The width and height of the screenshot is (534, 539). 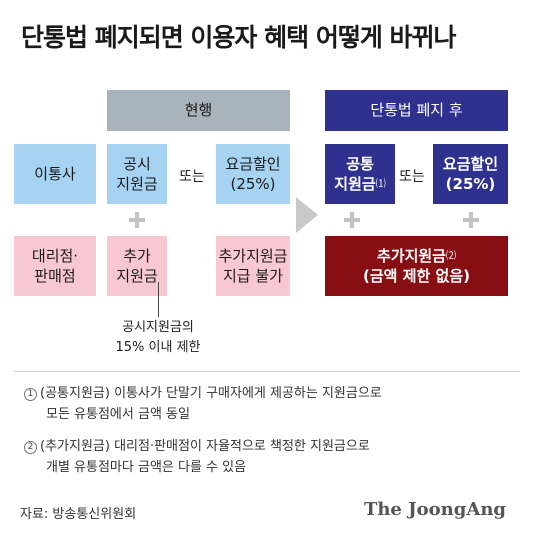 I want to click on extra-subsidy-box-after: 추가지원금⑵ (금액 제한 없음), so click(x=416, y=266).